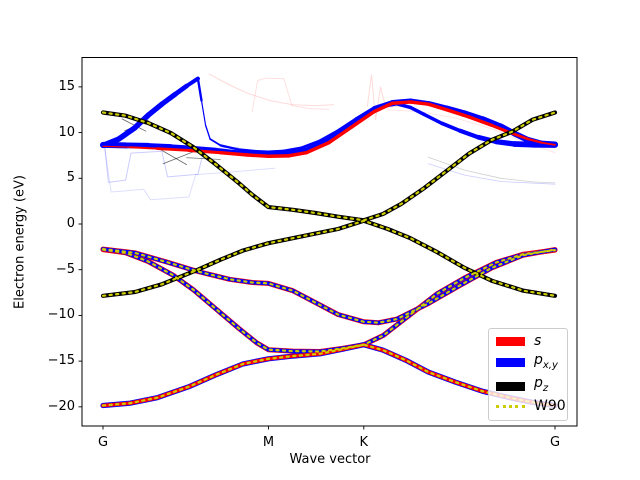 This screenshot has width=640, height=480. I want to click on legend-swatch-pz, so click(510, 386).